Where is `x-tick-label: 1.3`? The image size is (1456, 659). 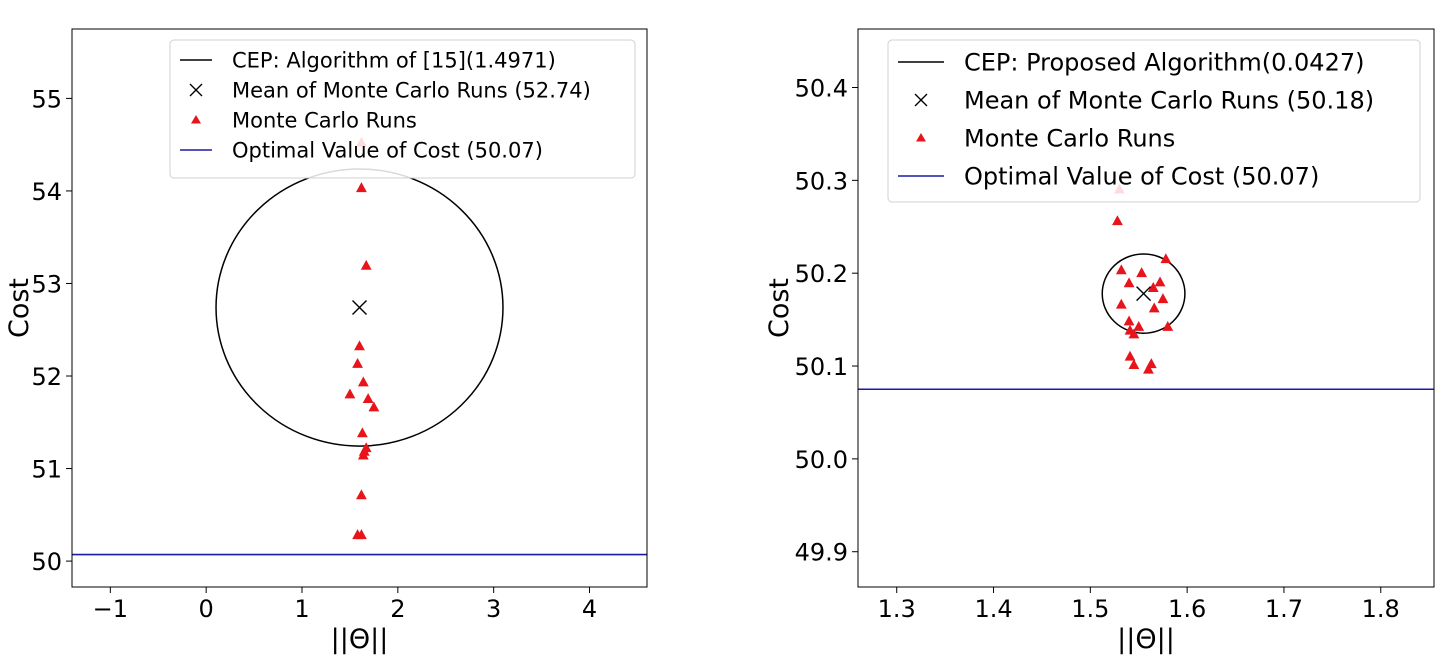 x-tick-label: 1.3 is located at coordinates (897, 609).